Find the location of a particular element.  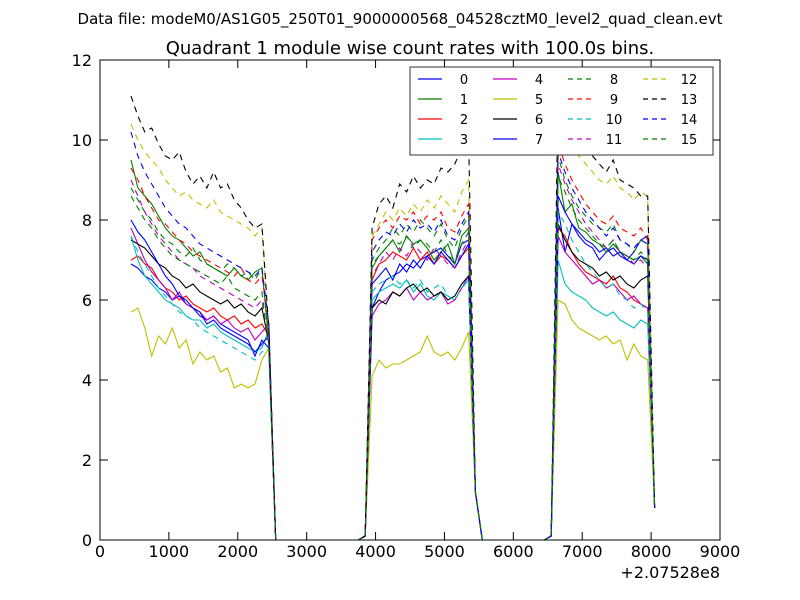

legend-label-8: 8 is located at coordinates (614, 80).